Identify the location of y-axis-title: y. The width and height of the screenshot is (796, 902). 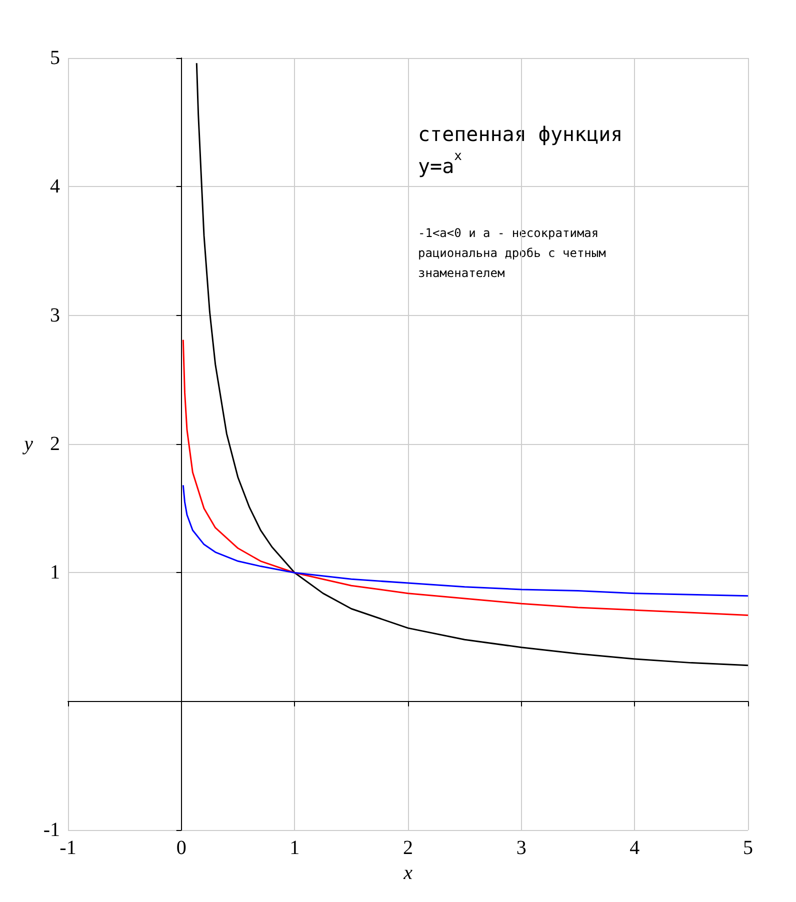
(28, 444).